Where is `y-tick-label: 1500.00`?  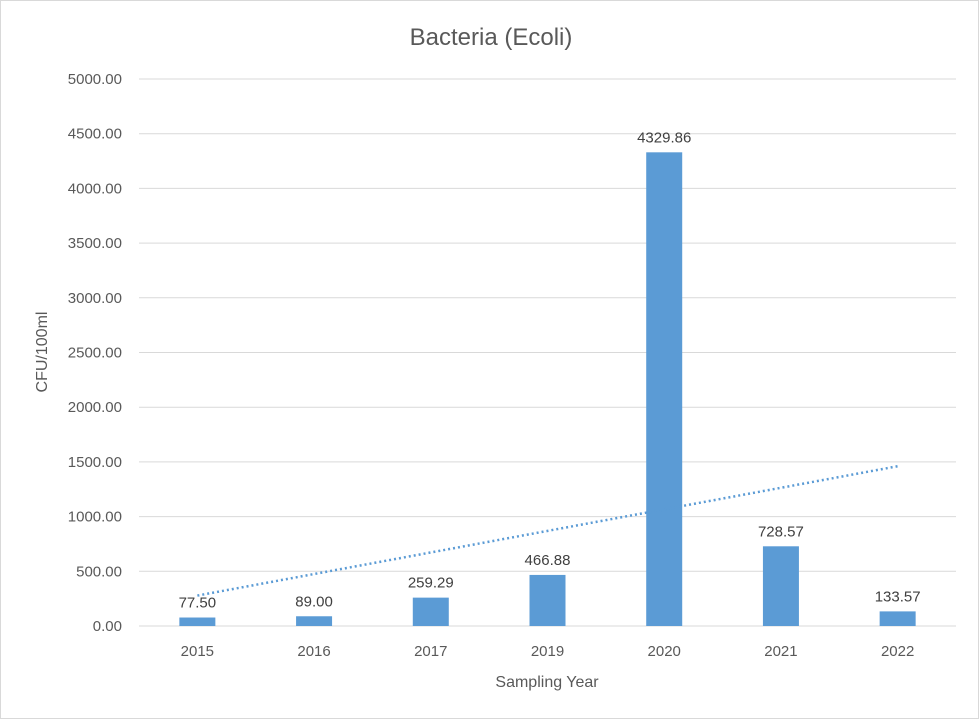
y-tick-label: 1500.00 is located at coordinates (95, 462).